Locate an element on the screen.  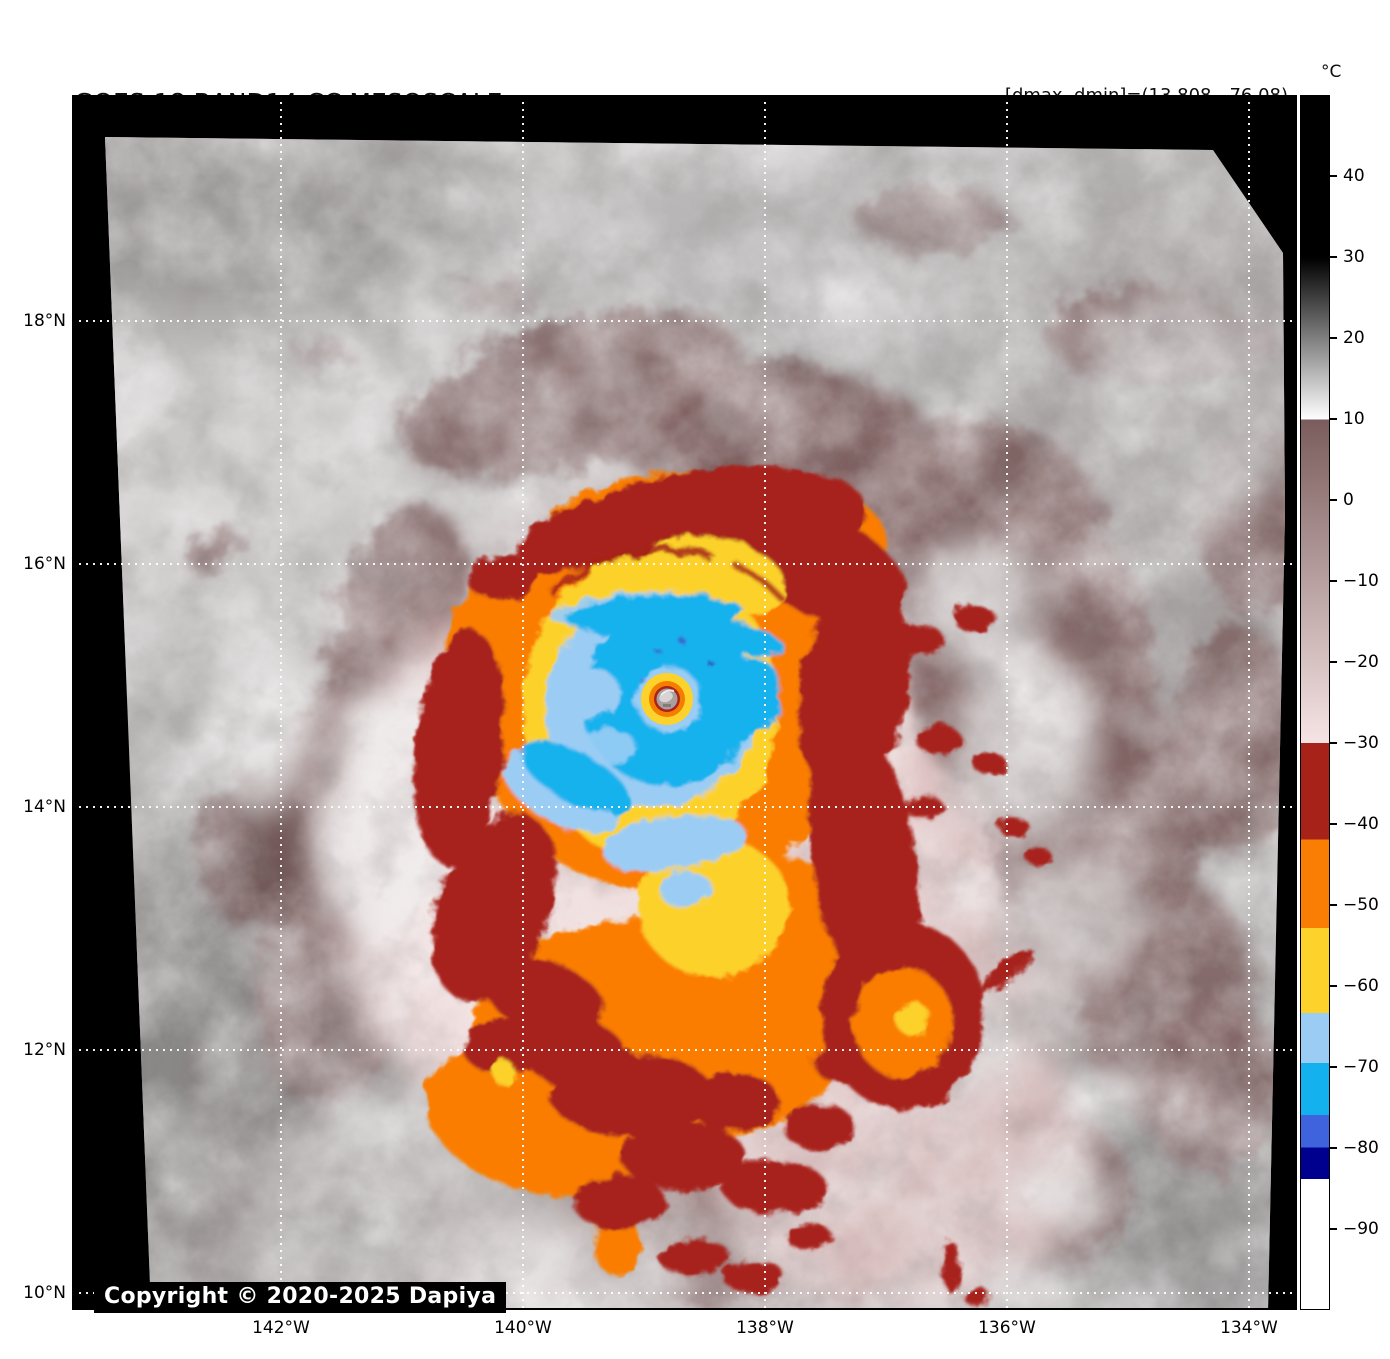
copyright-badge: Copyright © 2020-2025 Dapiya is located at coordinates (300, 1297).